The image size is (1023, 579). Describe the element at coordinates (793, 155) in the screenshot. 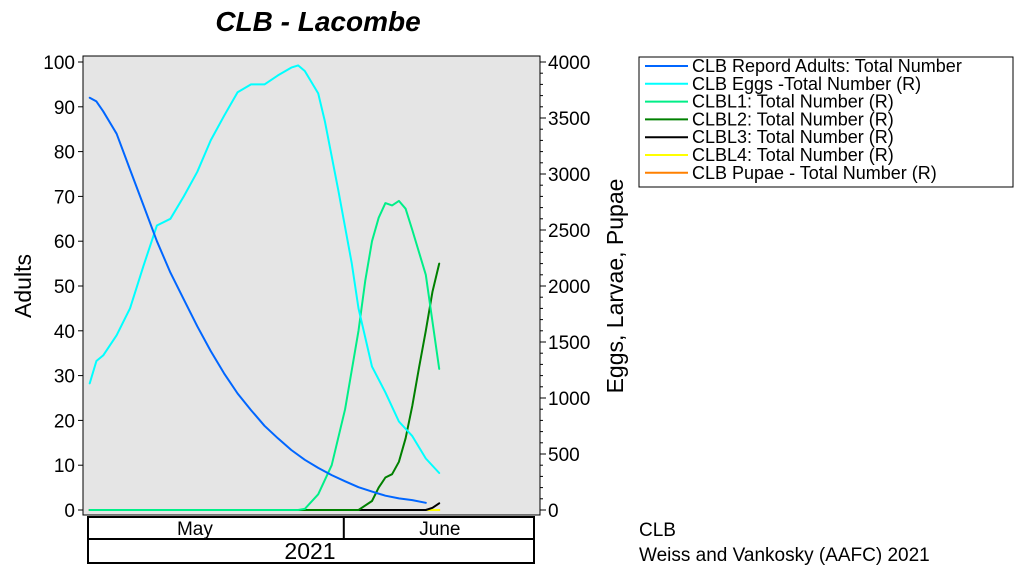

I see `legend-entry: CLBL4: Total Number (R)` at that location.